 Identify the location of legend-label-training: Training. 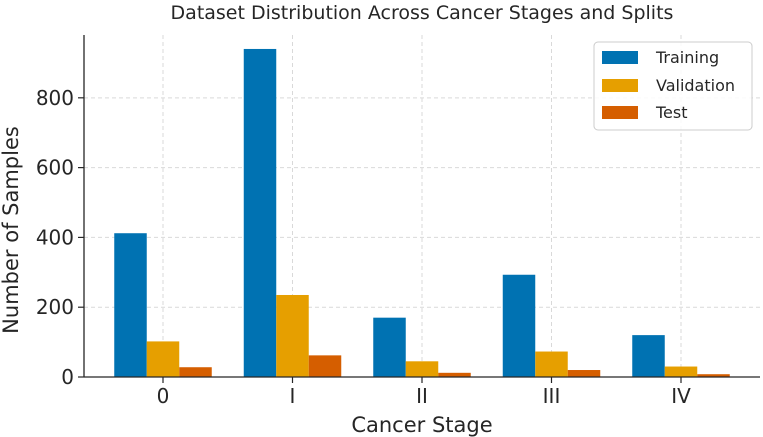
(687, 57).